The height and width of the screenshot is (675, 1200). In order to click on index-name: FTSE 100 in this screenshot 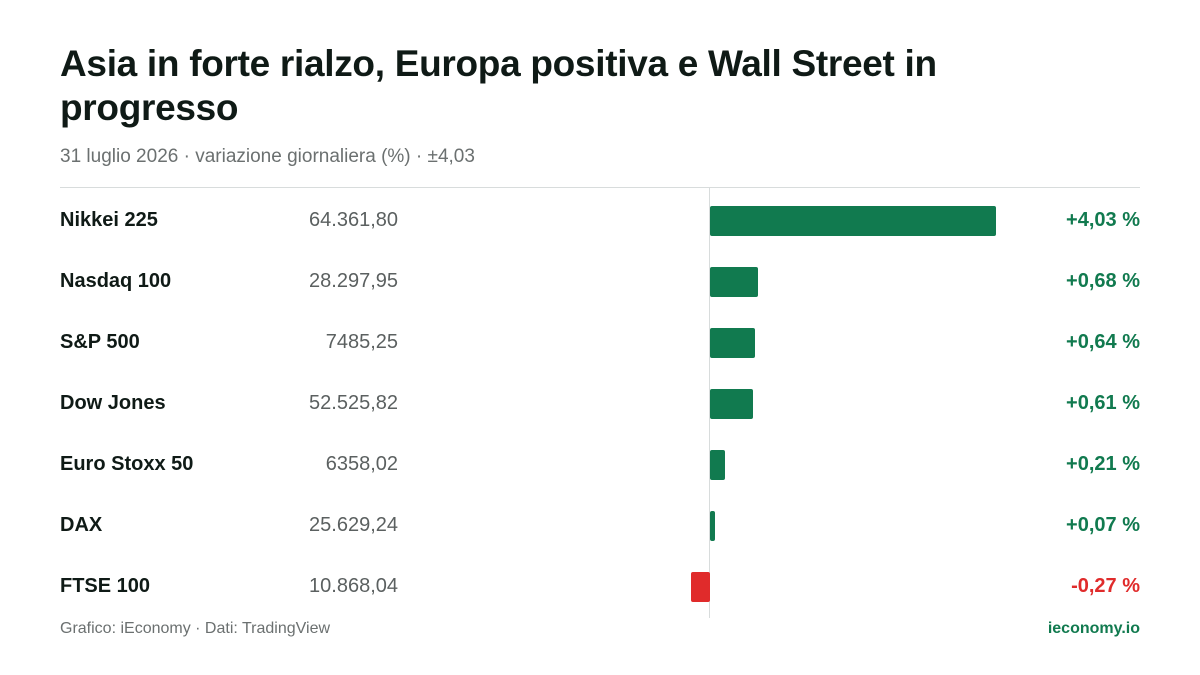, I will do `click(105, 586)`.